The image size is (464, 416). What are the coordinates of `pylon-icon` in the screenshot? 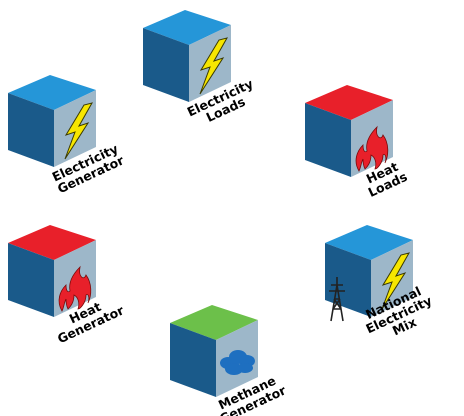 It's located at (337, 299).